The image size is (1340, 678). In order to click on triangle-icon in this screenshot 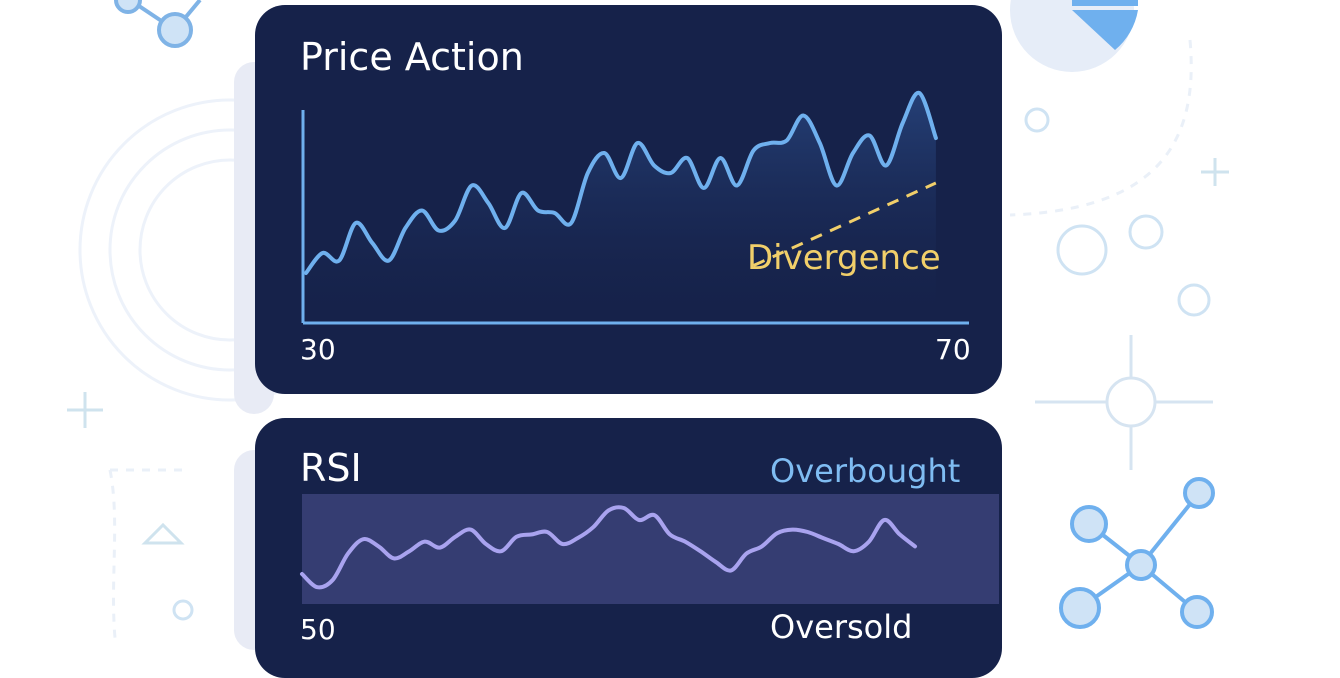, I will do `click(163, 533)`.